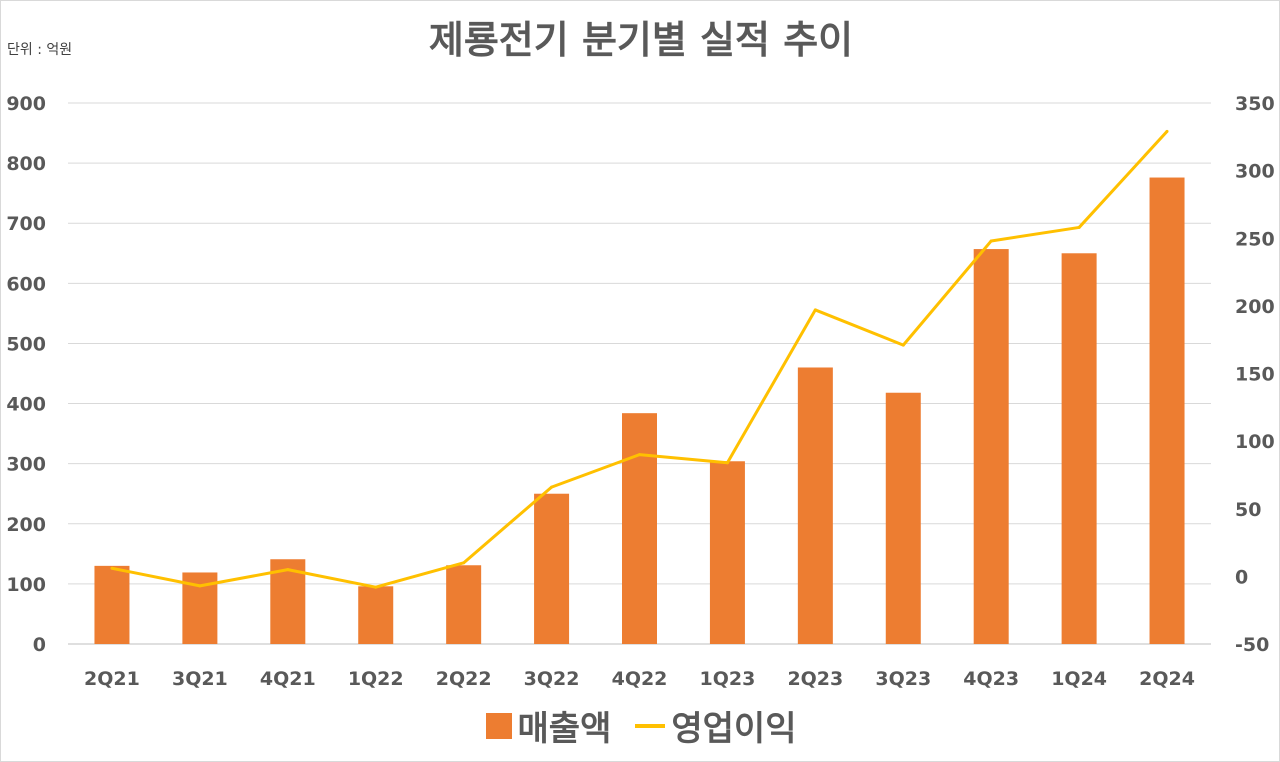  What do you see at coordinates (564, 729) in the screenshot?
I see `legend-label-revenue: 매출액` at bounding box center [564, 729].